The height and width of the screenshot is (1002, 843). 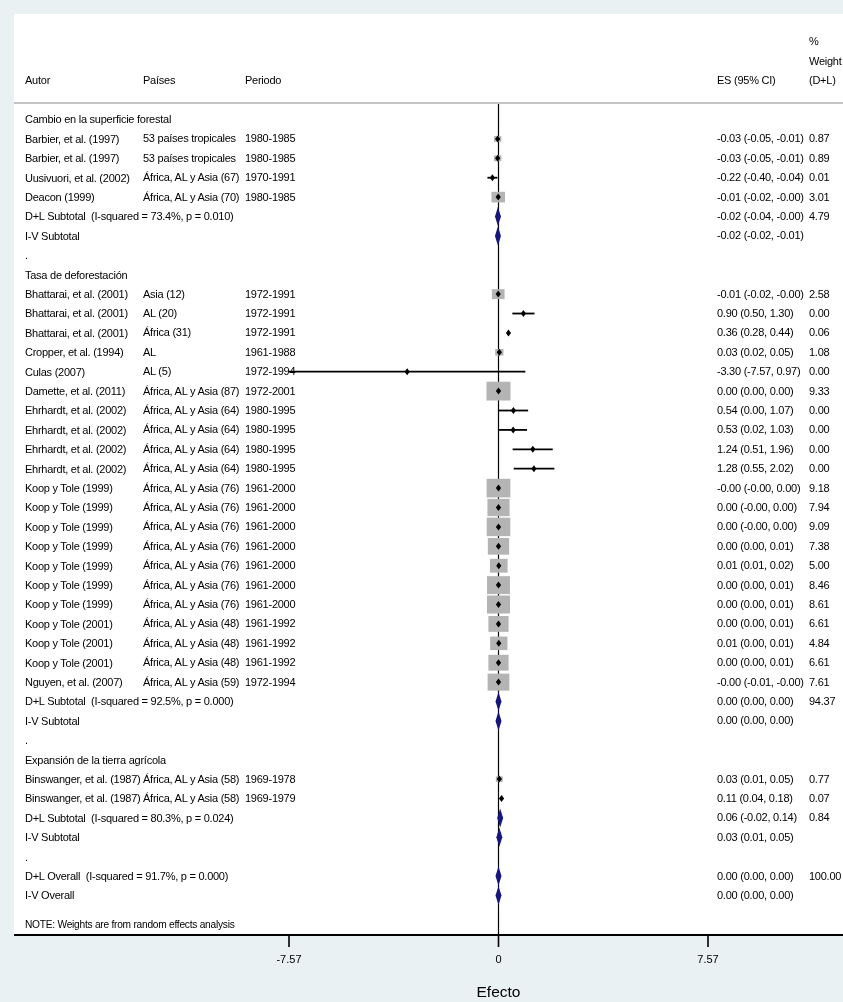 I want to click on y-tick-label: Nguyen, et al. (2007), so click(x=74, y=681).